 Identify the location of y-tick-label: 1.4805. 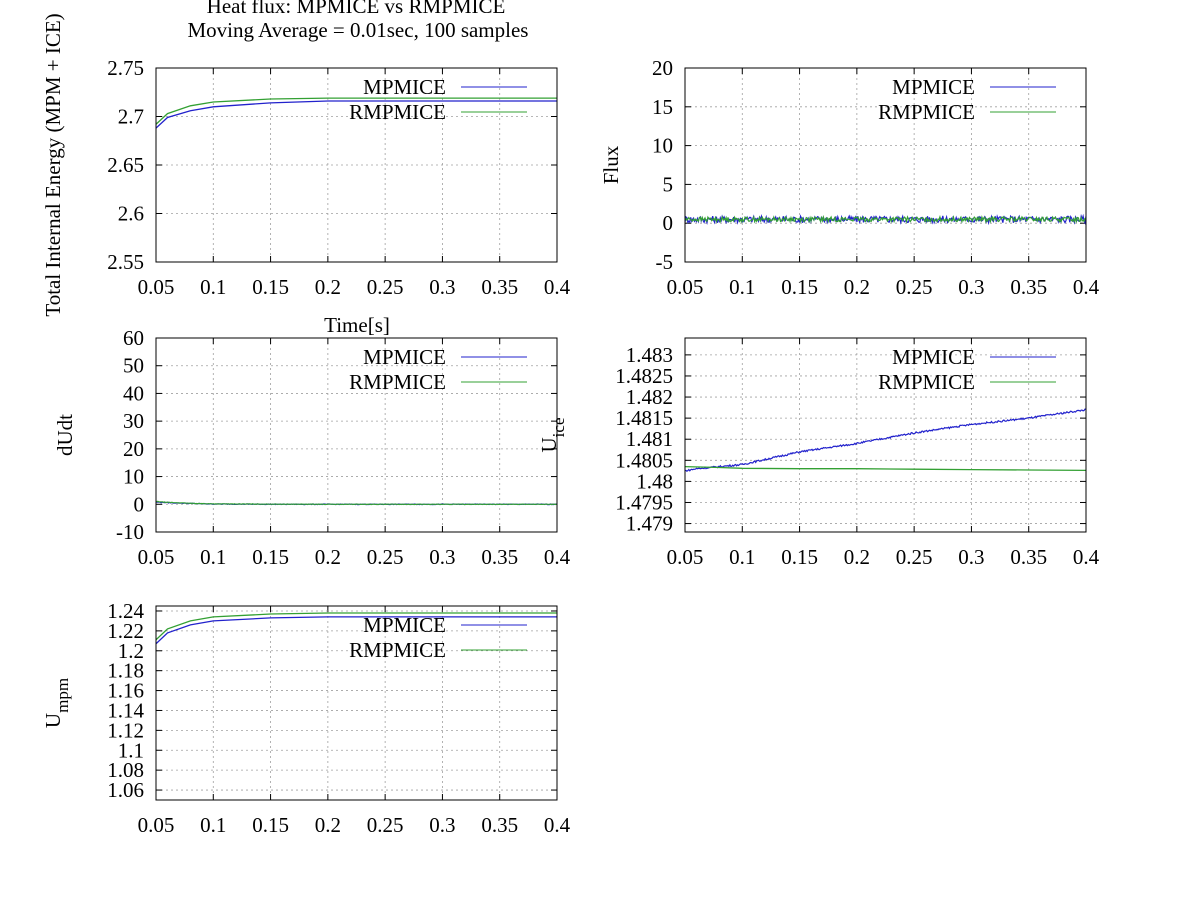
(644, 460).